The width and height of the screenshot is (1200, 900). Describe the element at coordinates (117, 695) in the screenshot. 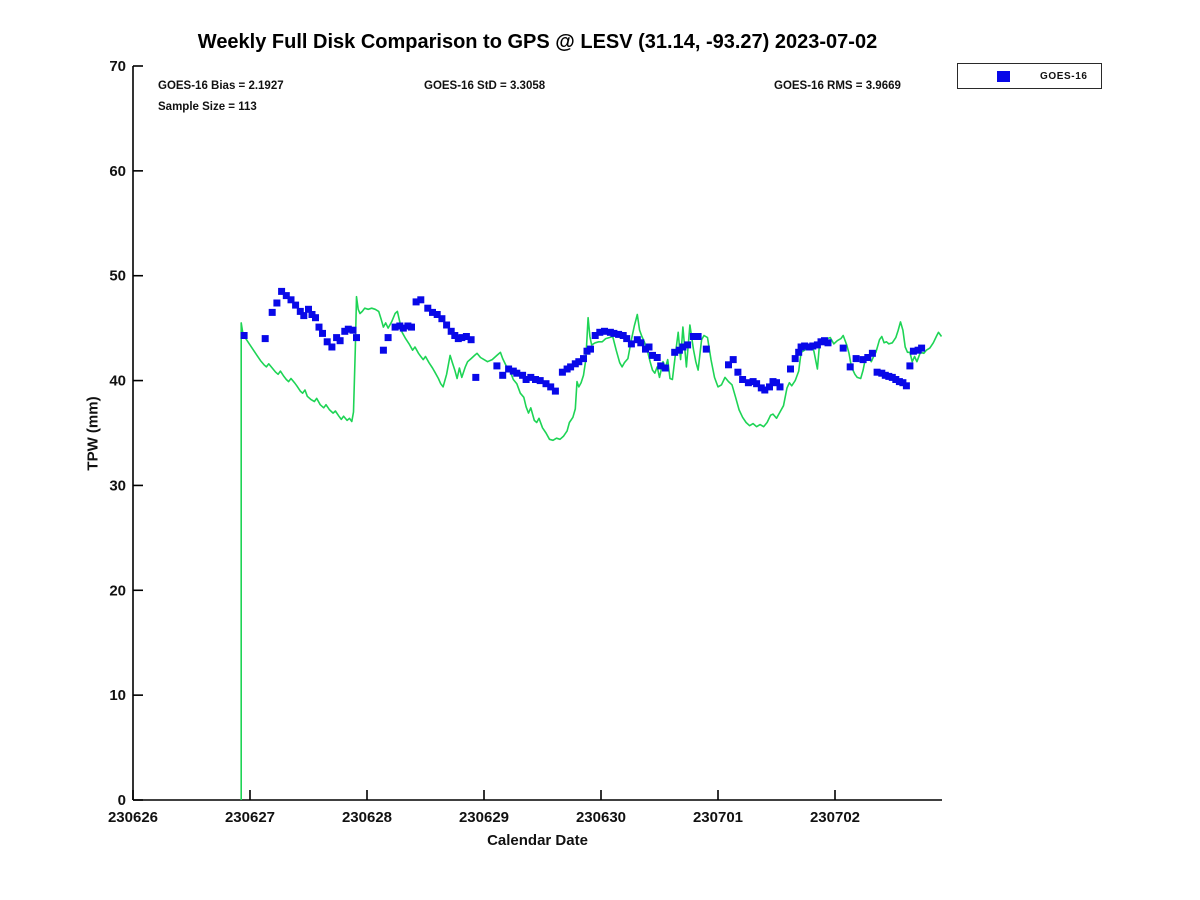

I see `y-tick-label: 10` at that location.